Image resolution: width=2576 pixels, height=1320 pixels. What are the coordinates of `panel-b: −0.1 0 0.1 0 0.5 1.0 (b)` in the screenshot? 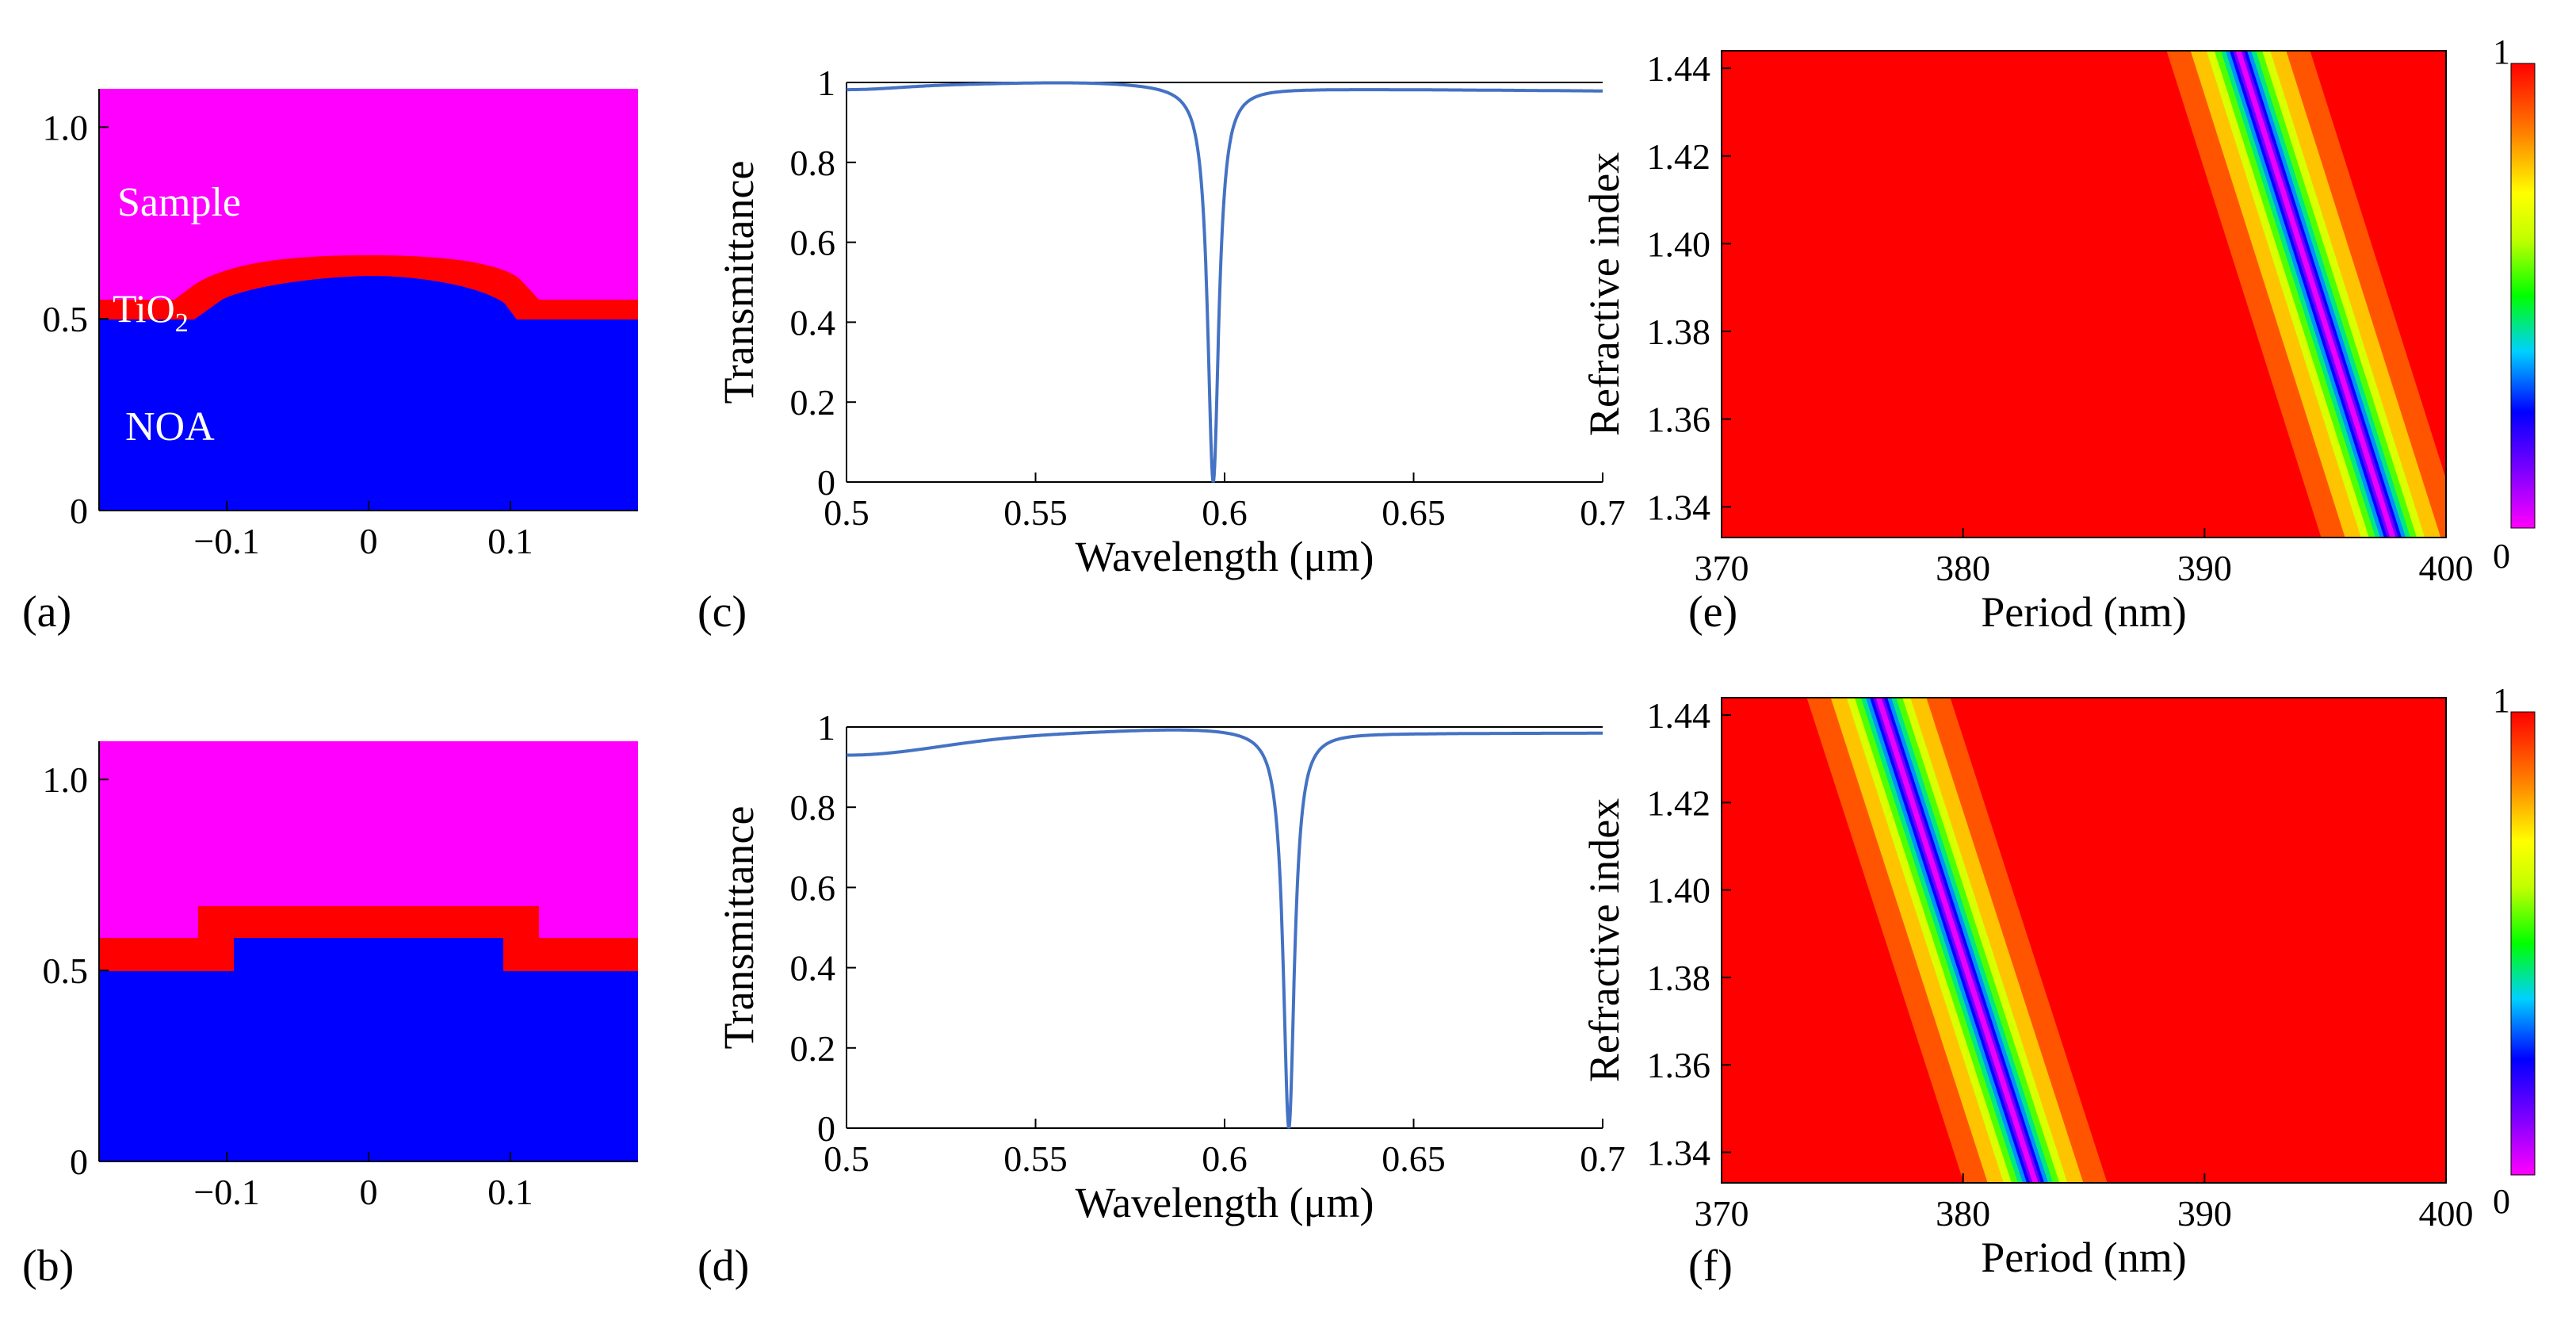 It's located at (330, 1016).